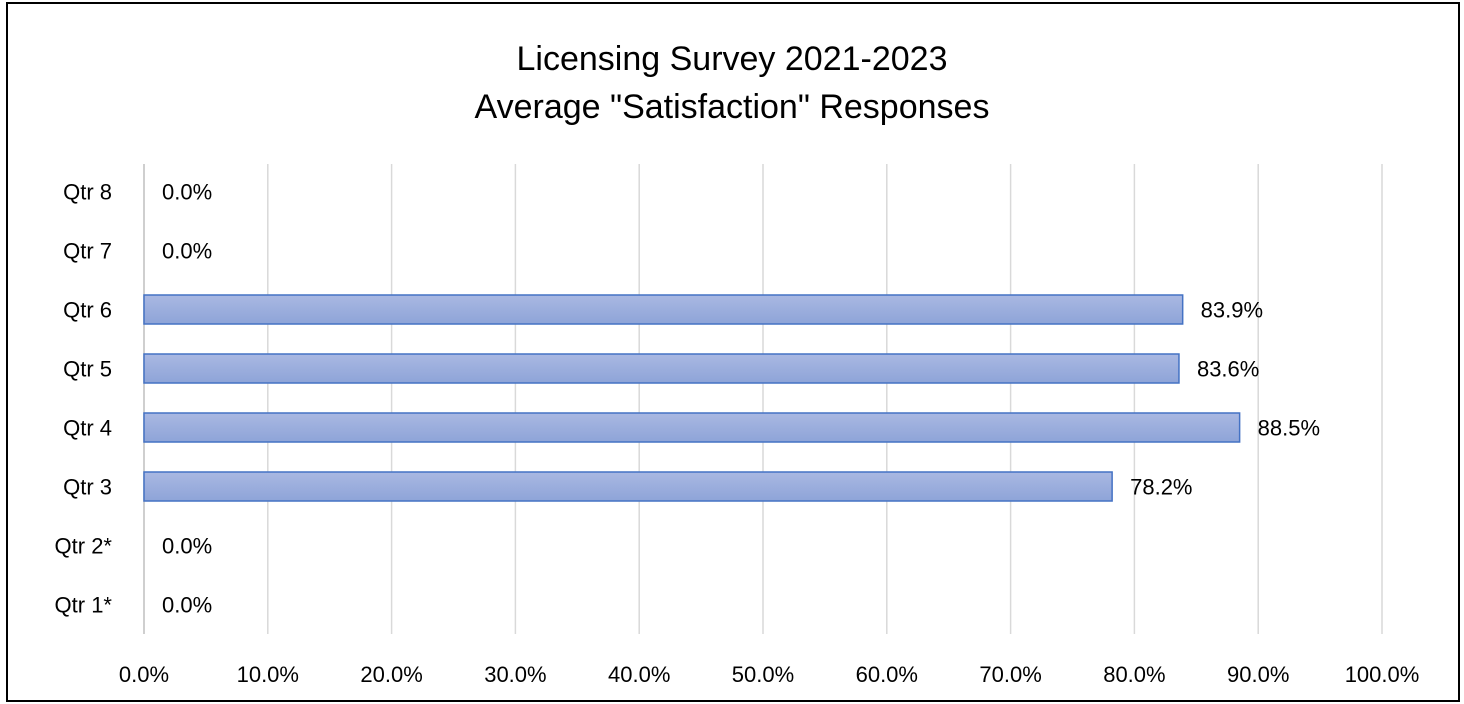 This screenshot has height=704, width=1464. I want to click on x-tick-label: 70.0%, so click(1010, 674).